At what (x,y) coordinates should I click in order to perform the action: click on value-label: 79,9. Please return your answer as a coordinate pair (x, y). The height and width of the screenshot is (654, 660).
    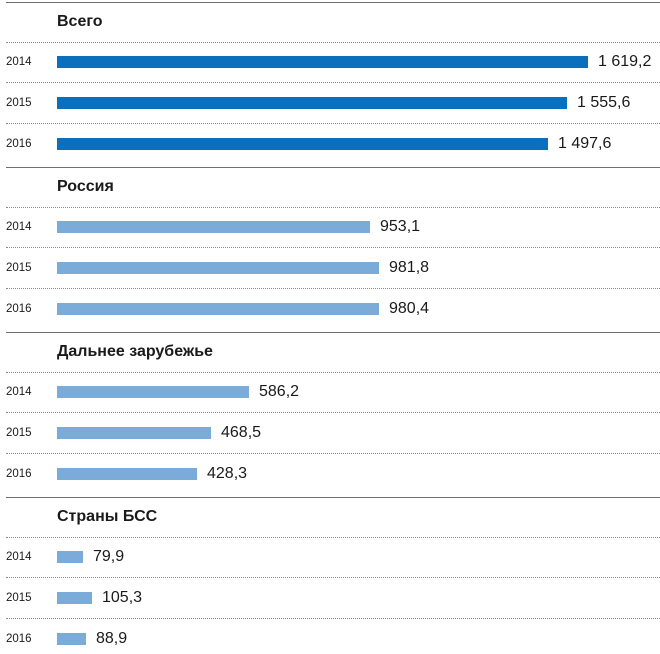
    Looking at the image, I should click on (109, 556).